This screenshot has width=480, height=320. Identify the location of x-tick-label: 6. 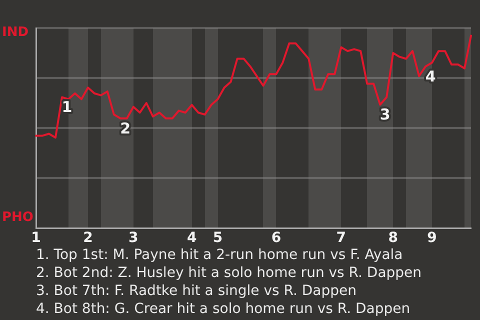
(276, 238).